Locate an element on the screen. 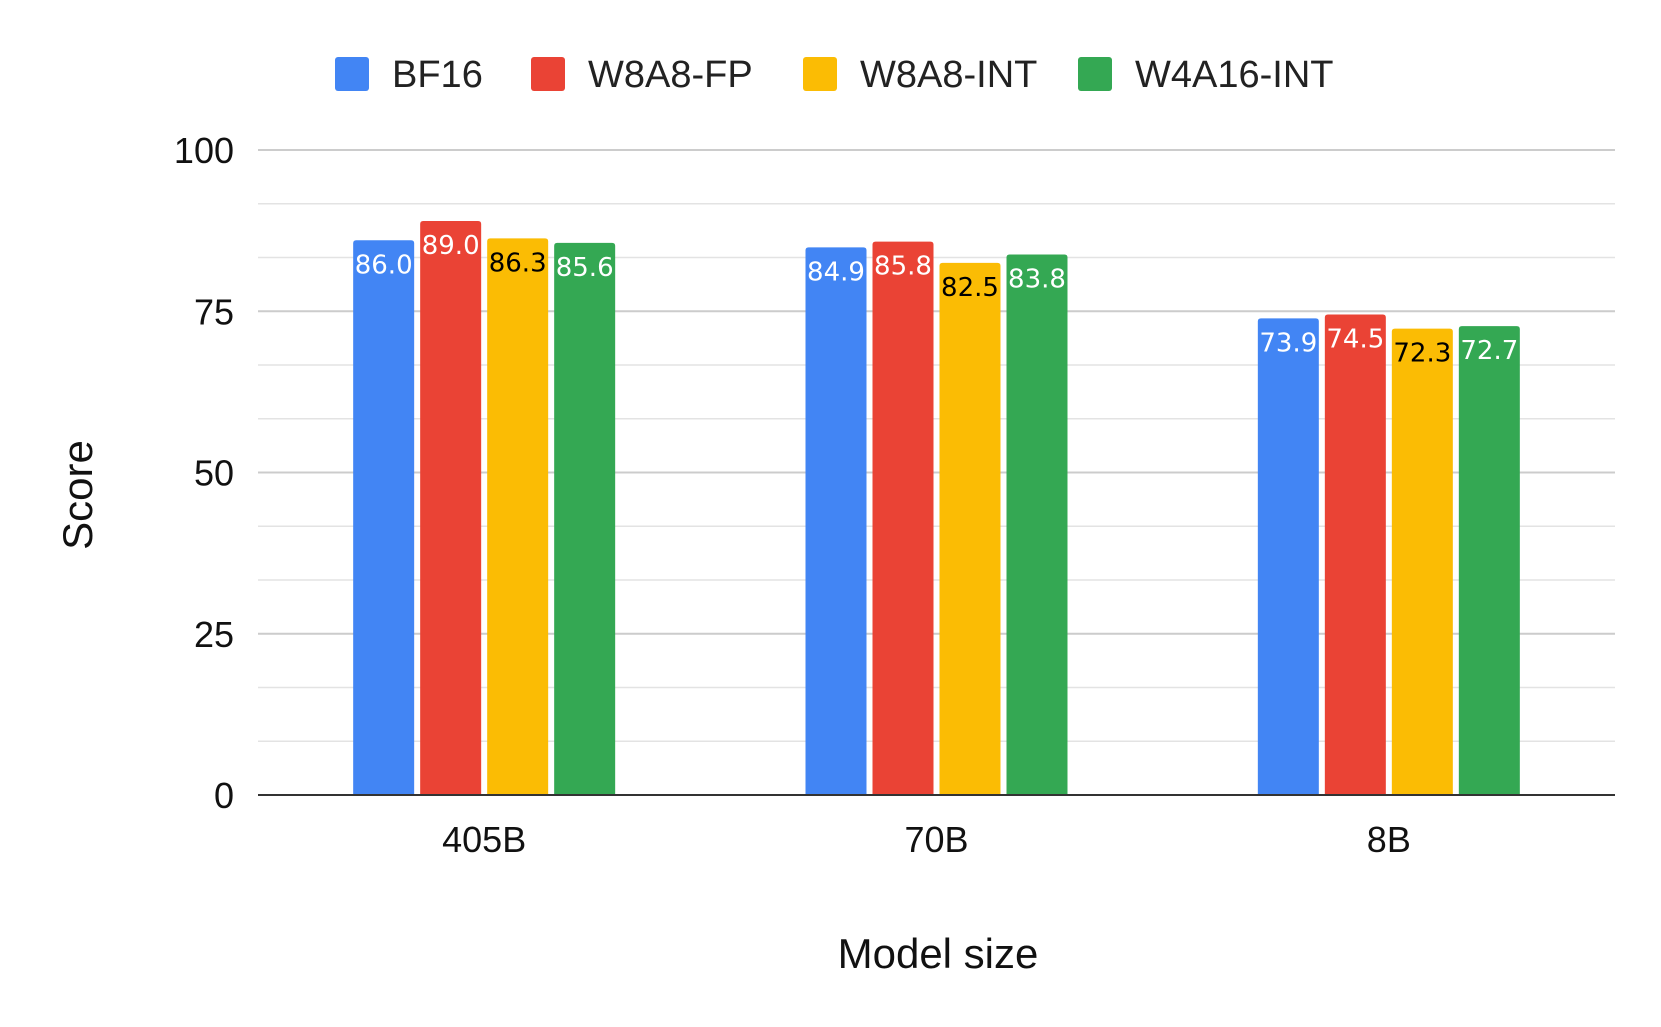  y-axis-title: Score is located at coordinates (77, 495).